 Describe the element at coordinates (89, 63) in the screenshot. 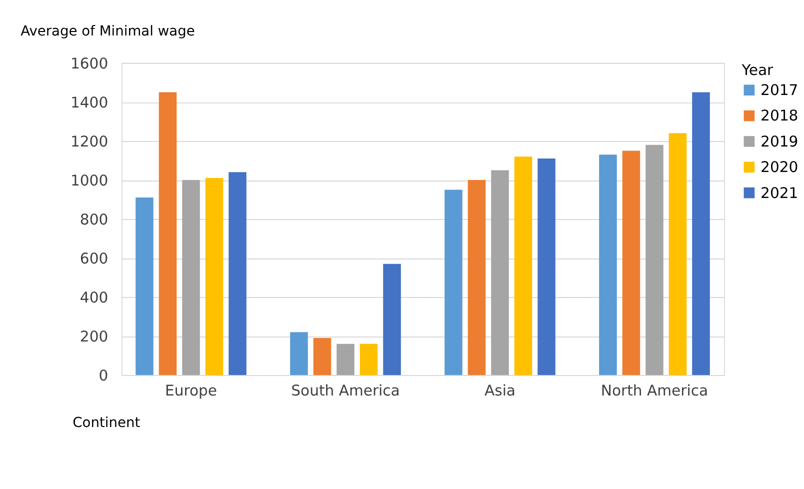

I see `y-tick-label: 1600` at that location.